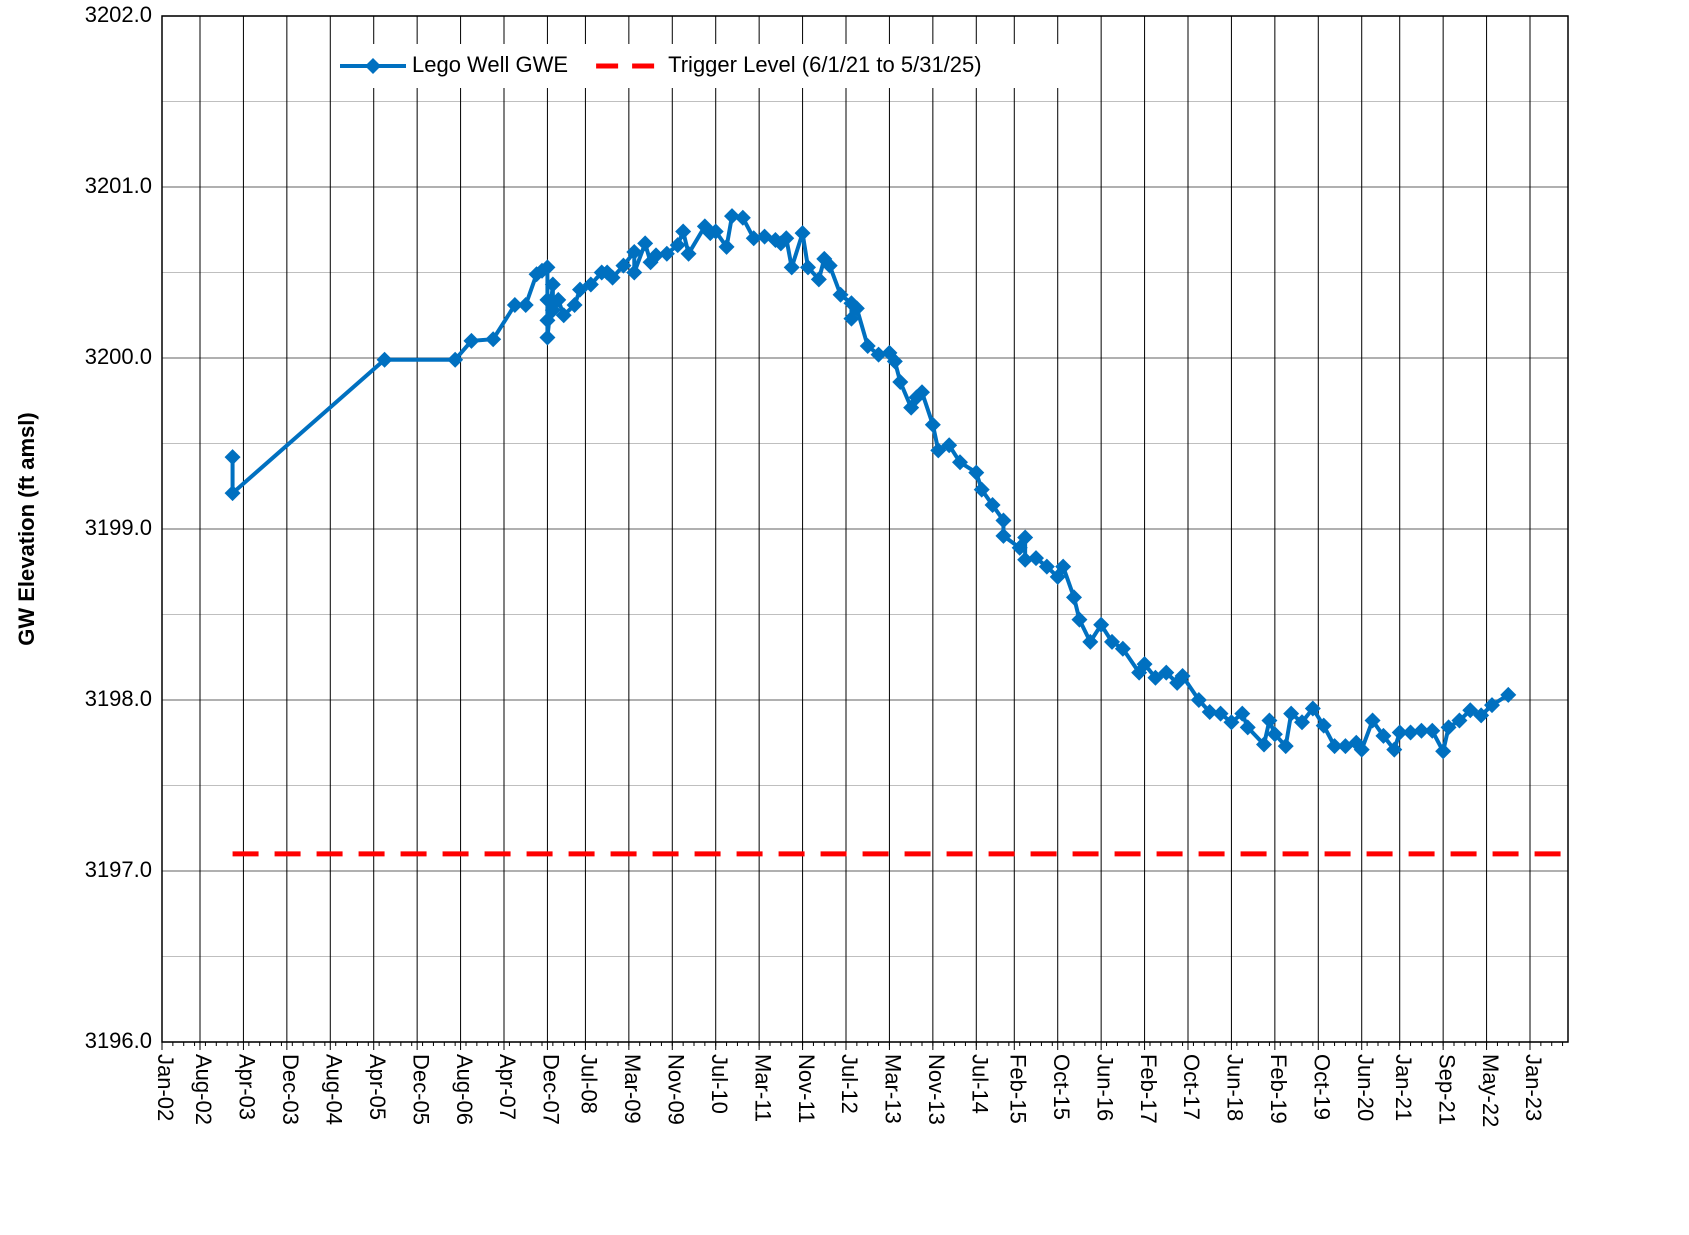 This screenshot has width=1689, height=1235. Describe the element at coordinates (1148, 1089) in the screenshot. I see `x-tick-label: Feb-17` at that location.